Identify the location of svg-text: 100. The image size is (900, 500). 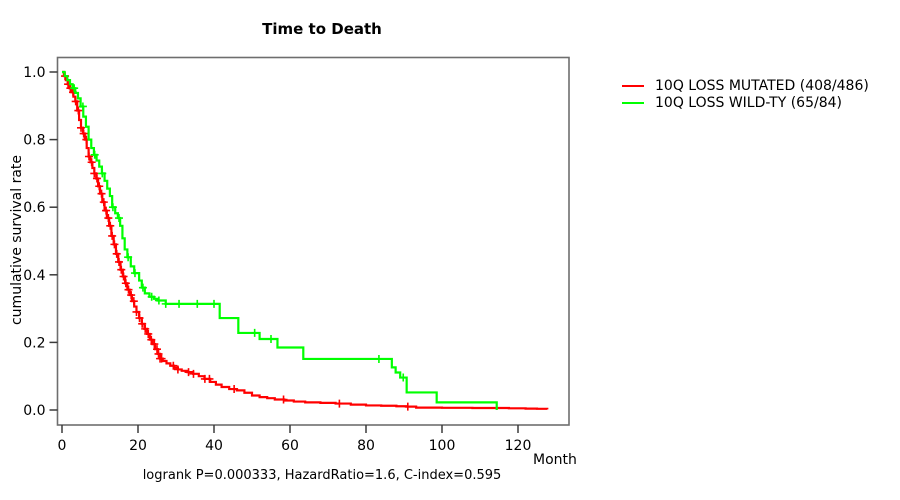
(442, 446).